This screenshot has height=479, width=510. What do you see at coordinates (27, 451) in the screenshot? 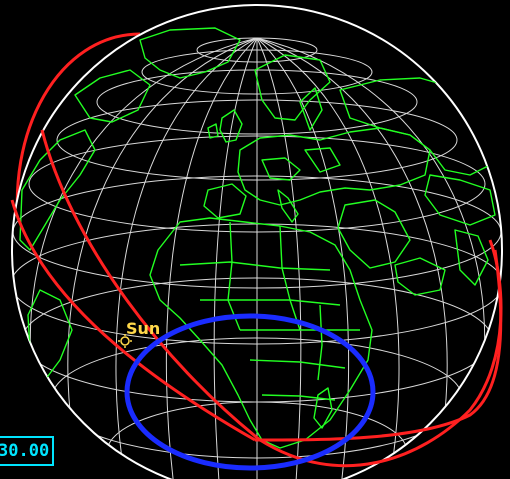
I see `readout-value-box: 30.00` at bounding box center [27, 451].